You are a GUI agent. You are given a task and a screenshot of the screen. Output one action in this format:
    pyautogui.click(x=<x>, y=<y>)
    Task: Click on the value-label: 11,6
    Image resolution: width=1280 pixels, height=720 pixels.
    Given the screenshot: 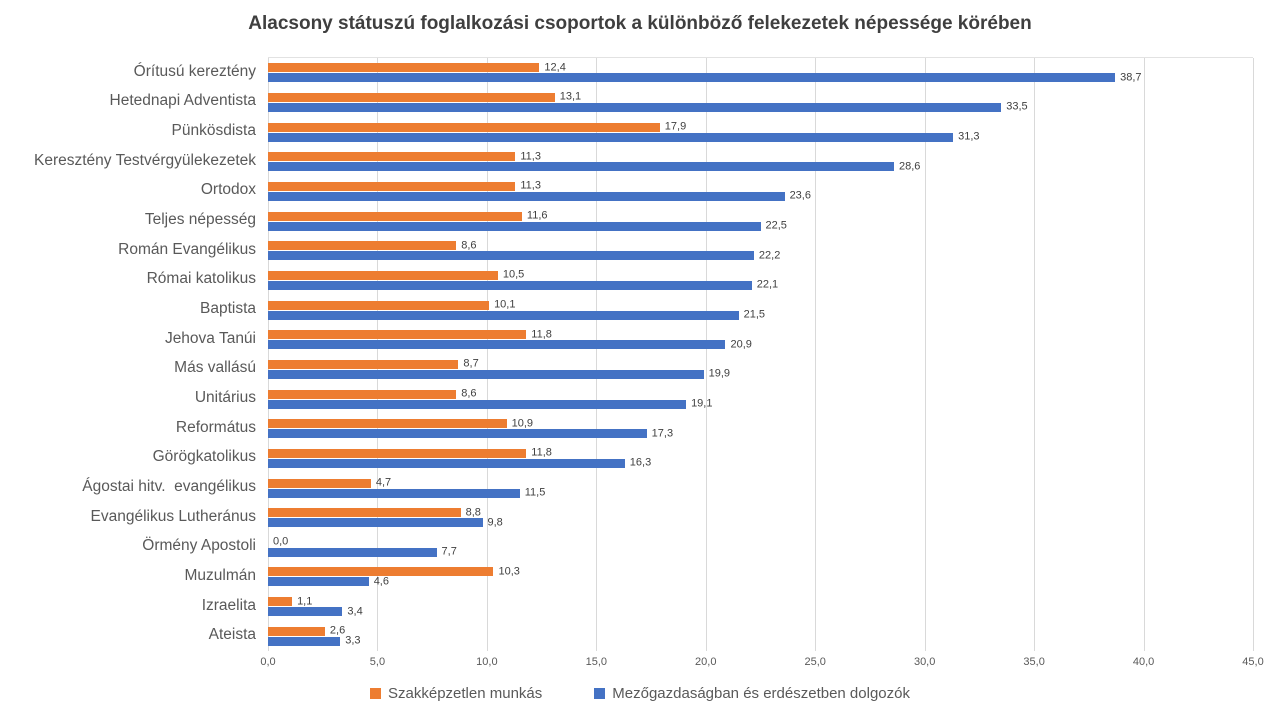 What is the action you would take?
    pyautogui.click(x=537, y=215)
    